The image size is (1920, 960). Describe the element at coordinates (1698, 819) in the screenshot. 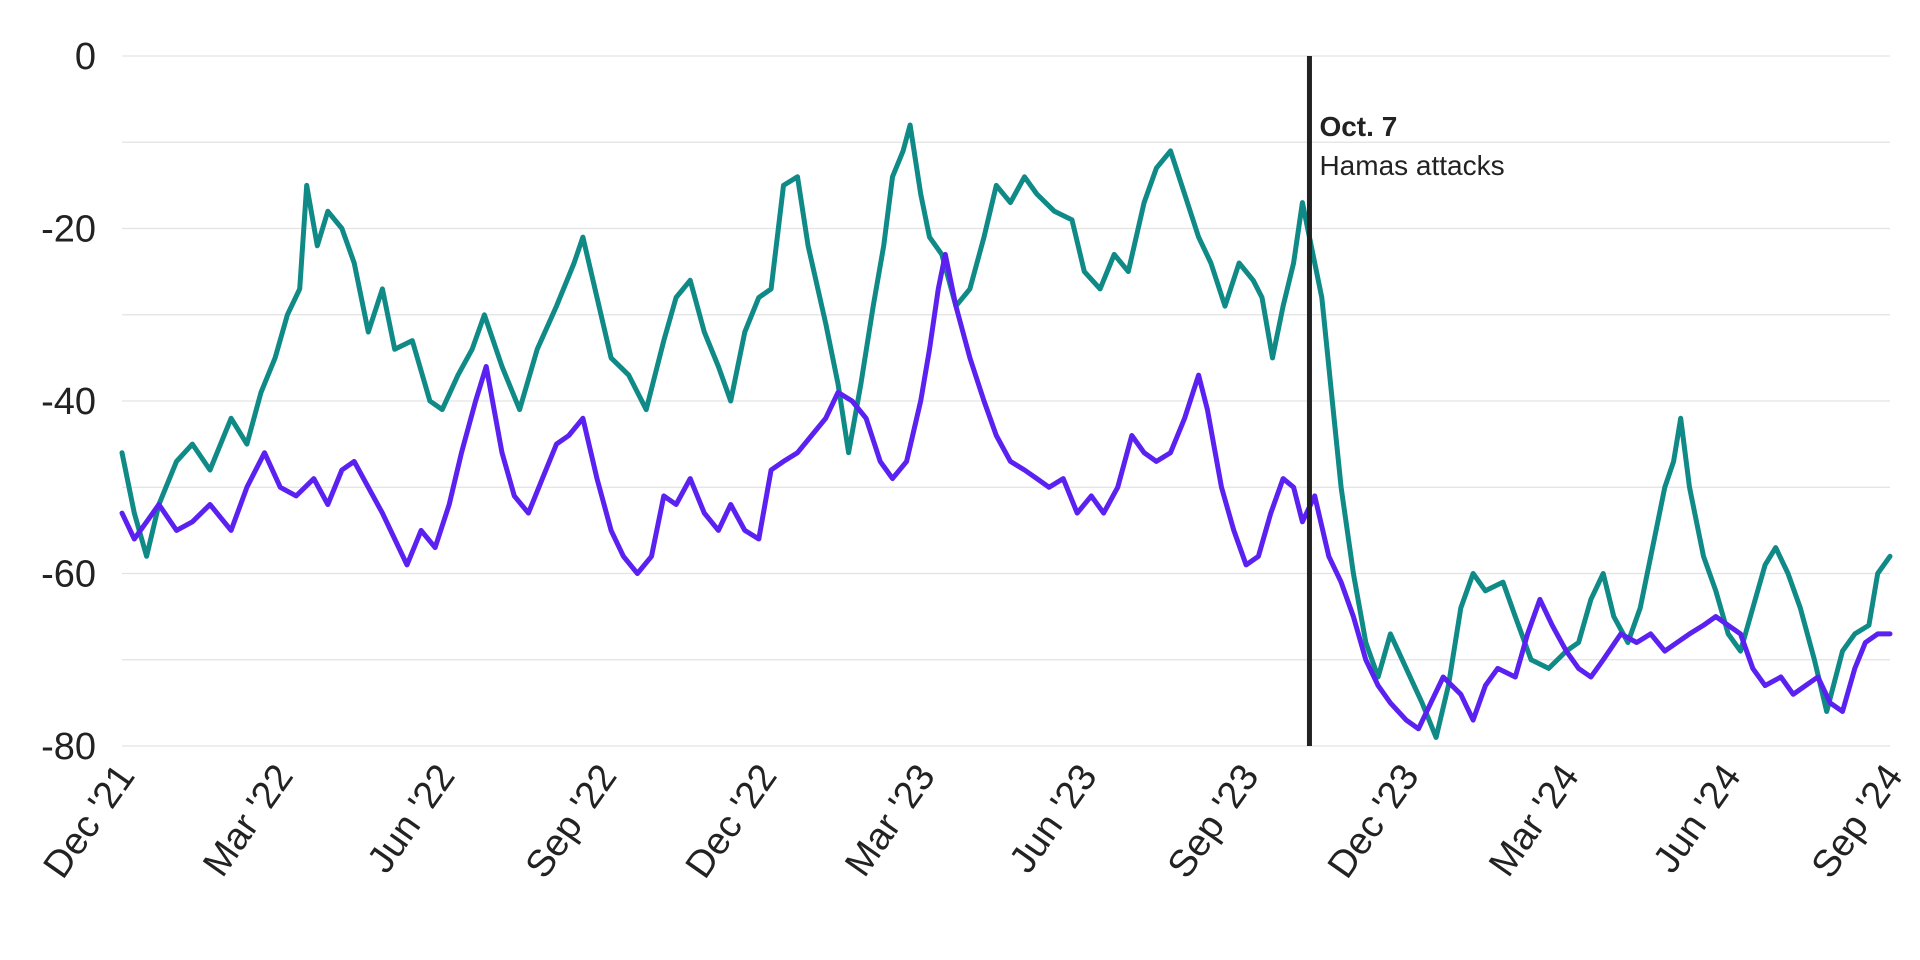

I see `x-tick-label: Jun '24` at that location.